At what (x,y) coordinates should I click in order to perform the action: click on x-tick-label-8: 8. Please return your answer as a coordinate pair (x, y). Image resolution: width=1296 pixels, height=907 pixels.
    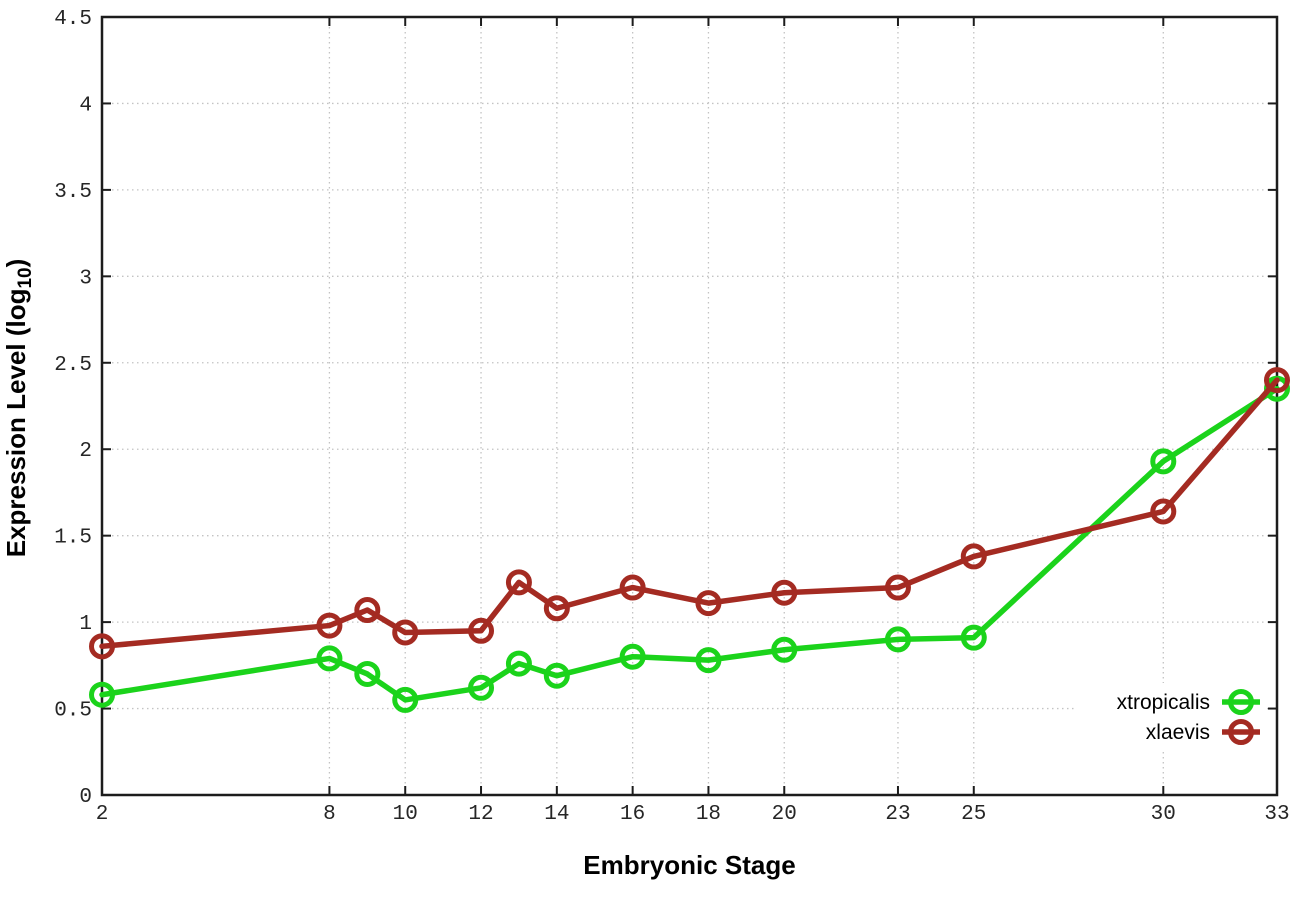
    Looking at the image, I should click on (329, 814).